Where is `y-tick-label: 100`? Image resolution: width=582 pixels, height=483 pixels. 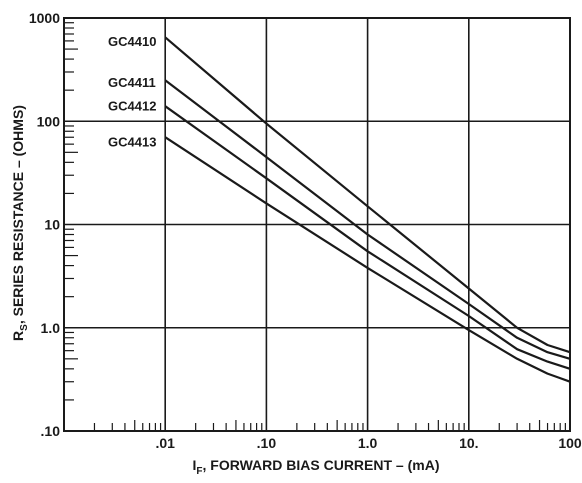
y-tick-label: 100 is located at coordinates (49, 121).